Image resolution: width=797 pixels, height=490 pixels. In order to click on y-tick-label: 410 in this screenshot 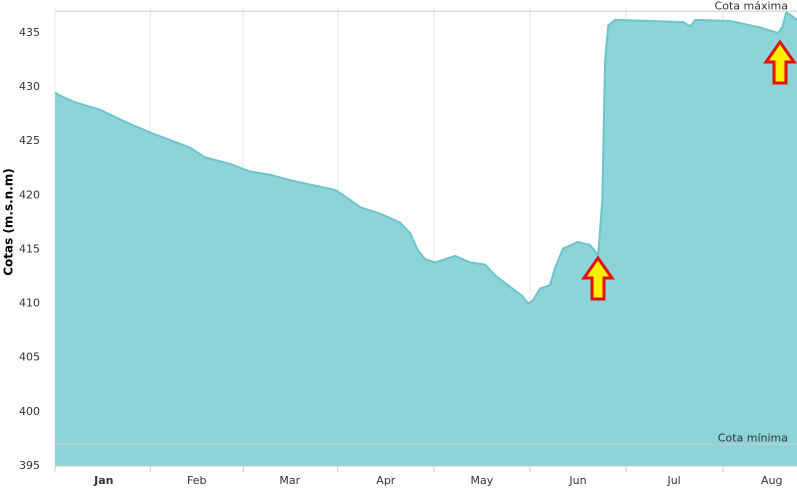, I will do `click(29, 303)`.